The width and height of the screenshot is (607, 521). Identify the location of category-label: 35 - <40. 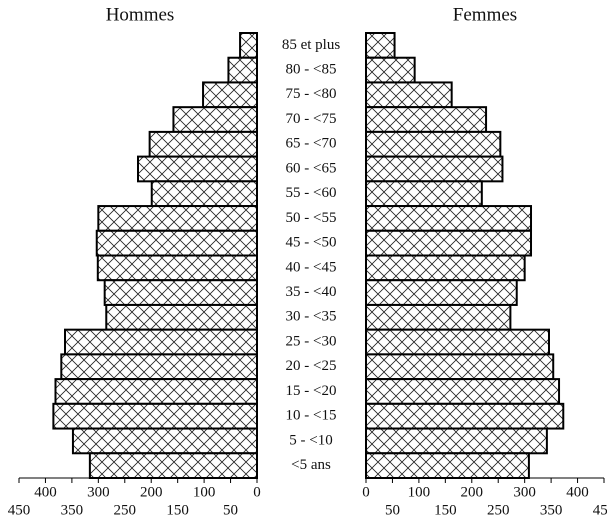
(311, 292).